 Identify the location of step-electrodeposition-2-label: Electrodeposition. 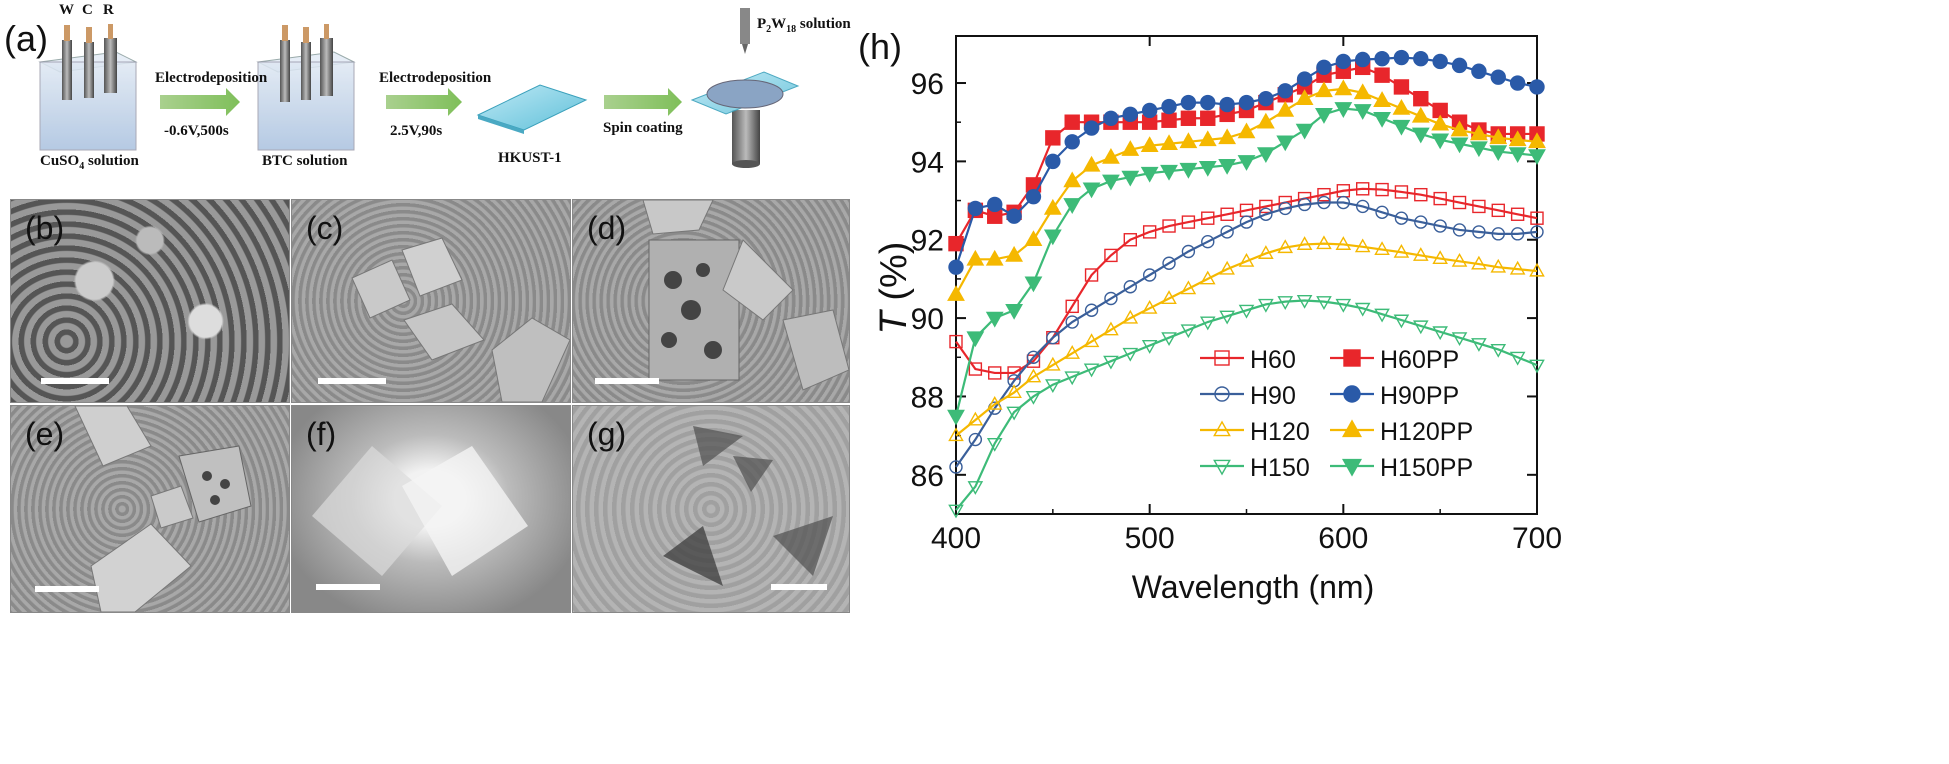
(435, 78).